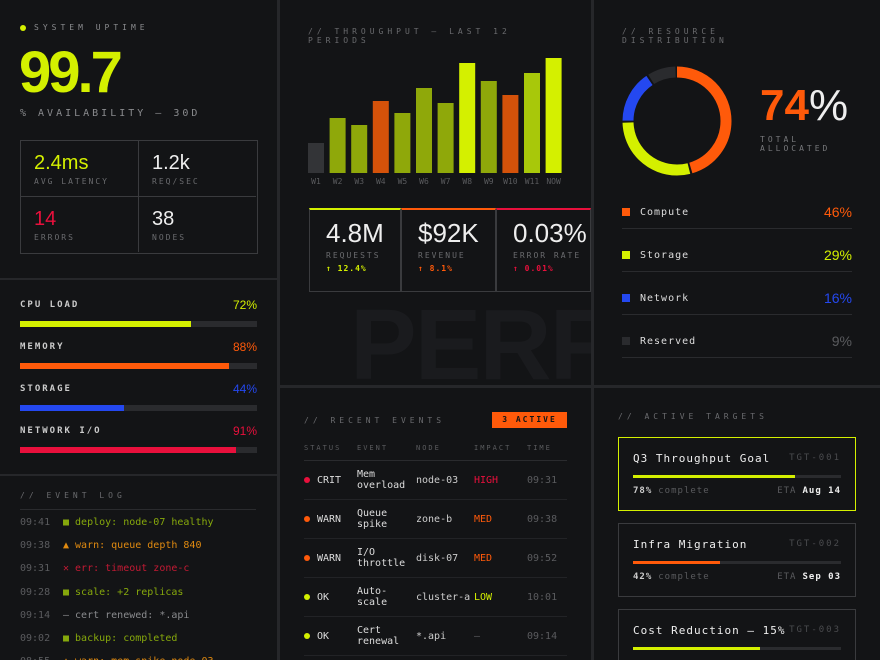 Image resolution: width=880 pixels, height=660 pixels. What do you see at coordinates (470, 337) in the screenshot?
I see `watermark: PERF` at bounding box center [470, 337].